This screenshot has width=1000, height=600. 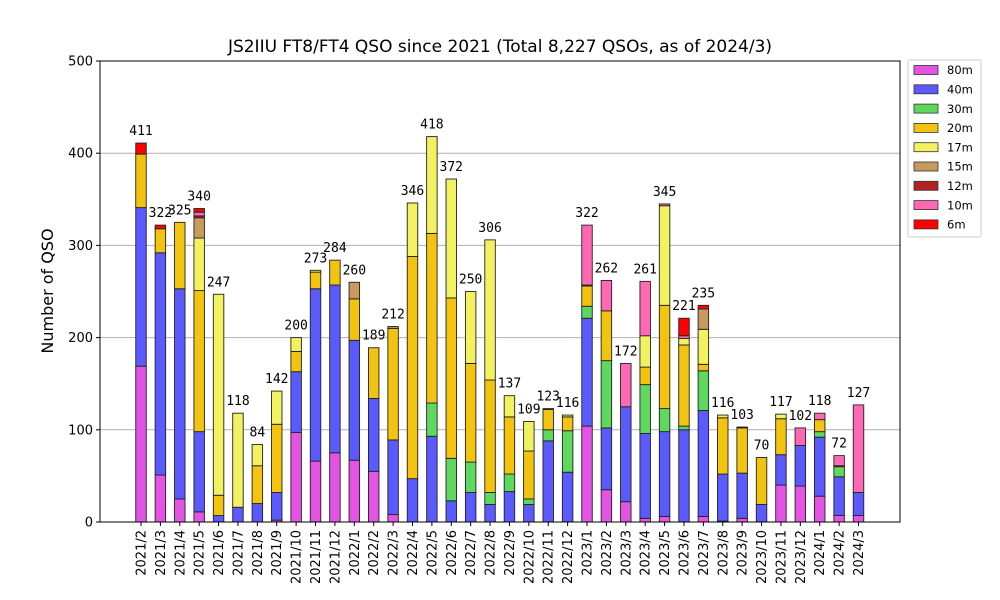 What do you see at coordinates (276, 379) in the screenshot?
I see `total-label: 142` at bounding box center [276, 379].